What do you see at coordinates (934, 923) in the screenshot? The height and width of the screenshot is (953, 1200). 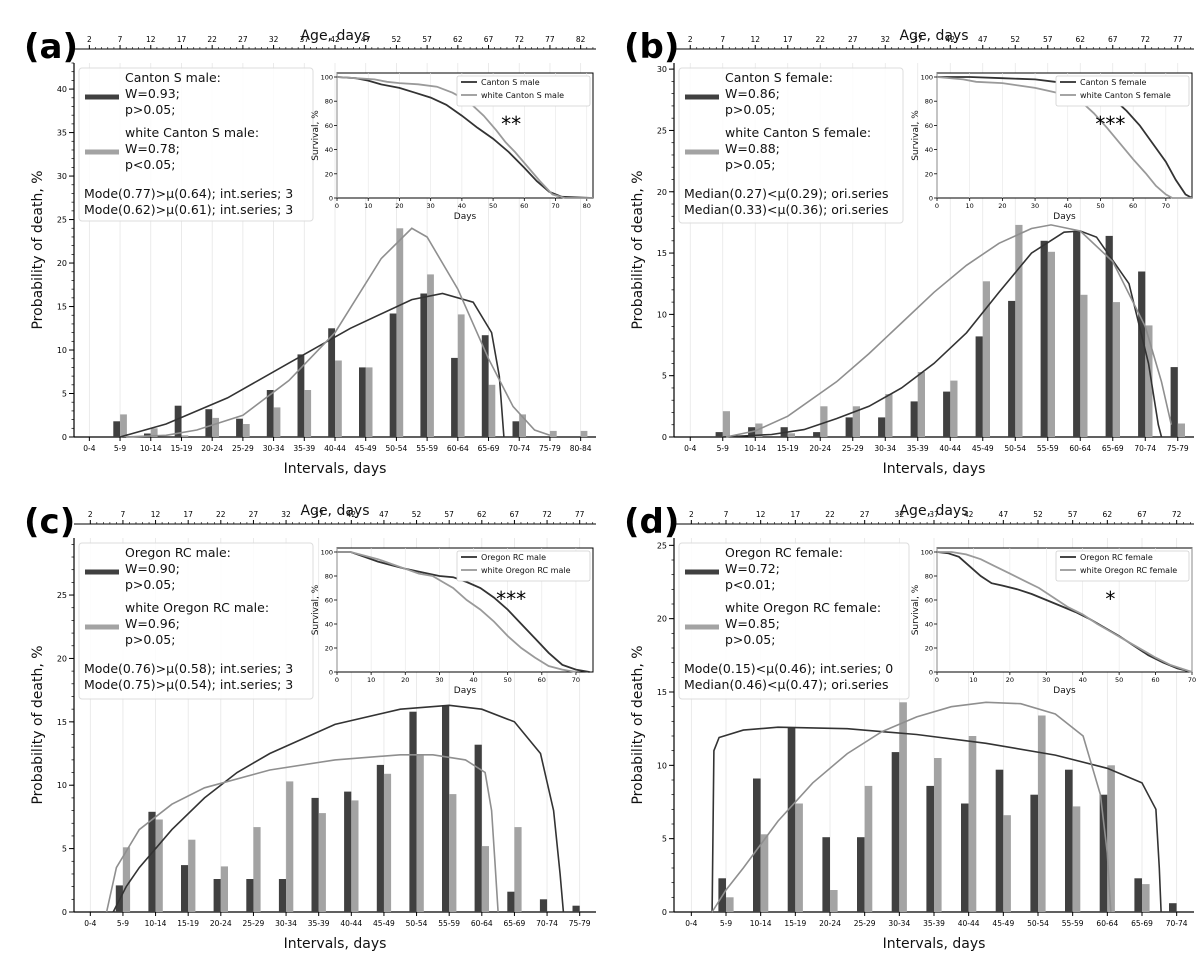 I see `x-tick-label: 35-39` at bounding box center [934, 923].